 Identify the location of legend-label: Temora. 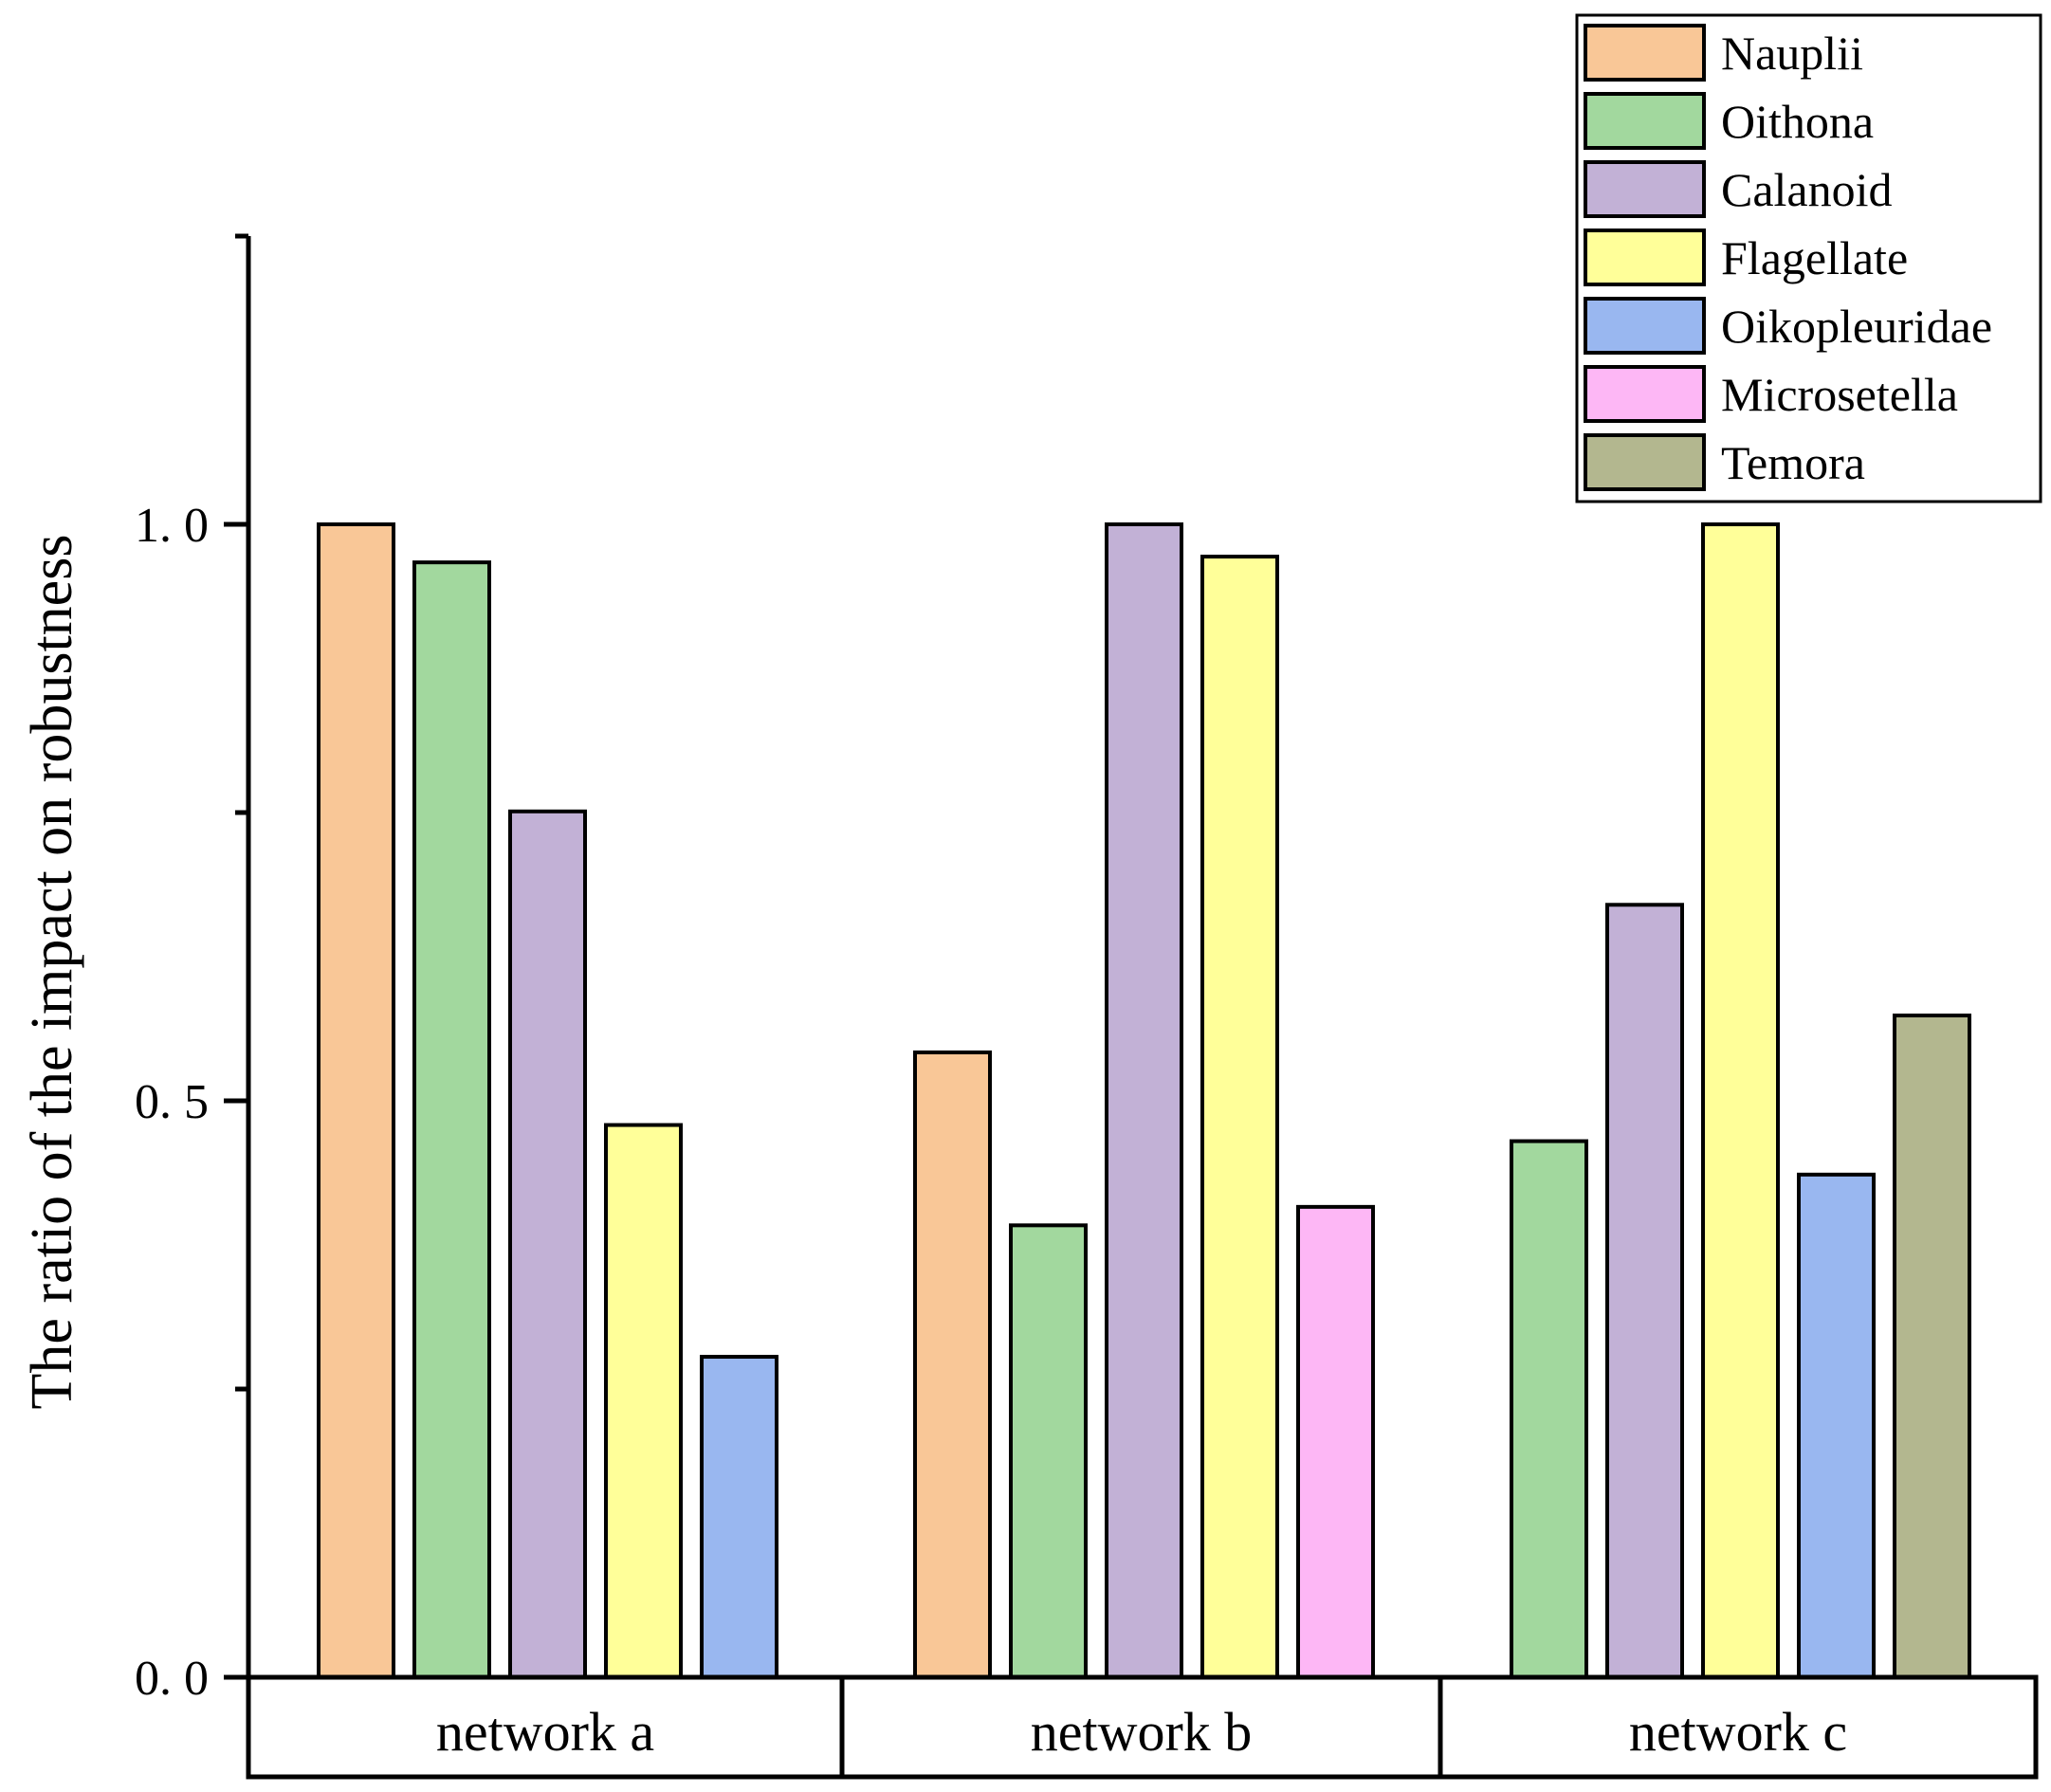
(1793, 462).